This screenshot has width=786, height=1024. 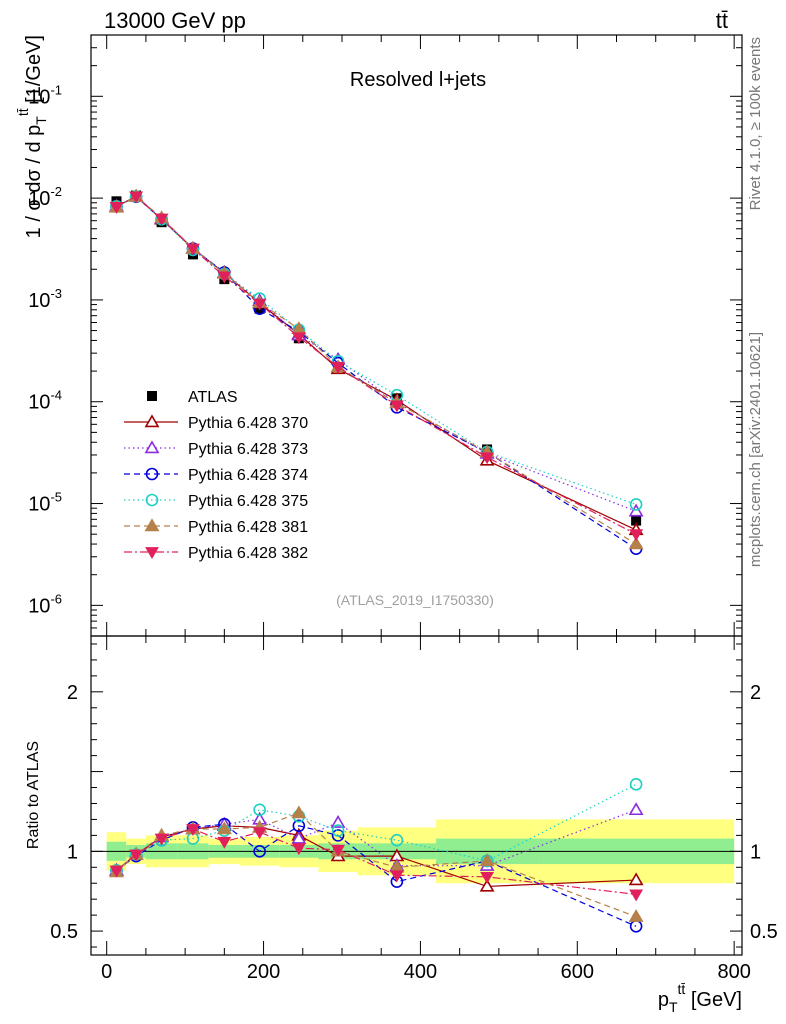 What do you see at coordinates (248, 527) in the screenshot?
I see `legend-label: Pythia 6.428 381` at bounding box center [248, 527].